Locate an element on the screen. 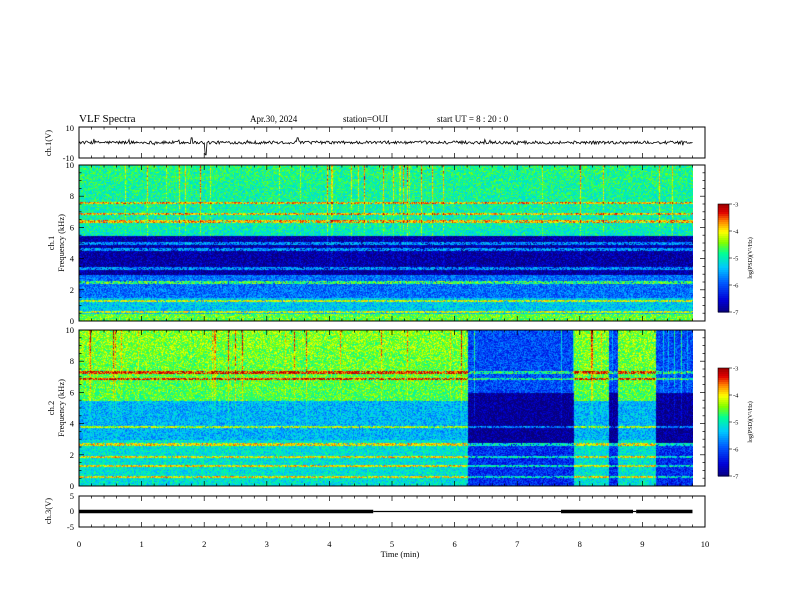 The image size is (792, 612). colorbar-label: log(PSD)(V²/Hz) is located at coordinates (750, 421).